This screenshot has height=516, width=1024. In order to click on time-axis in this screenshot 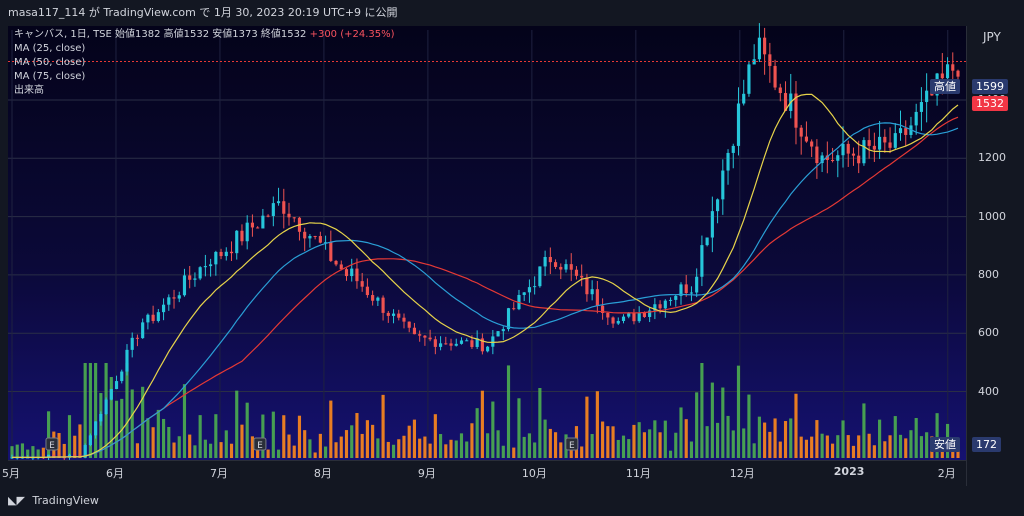, I will do `click(487, 473)`.